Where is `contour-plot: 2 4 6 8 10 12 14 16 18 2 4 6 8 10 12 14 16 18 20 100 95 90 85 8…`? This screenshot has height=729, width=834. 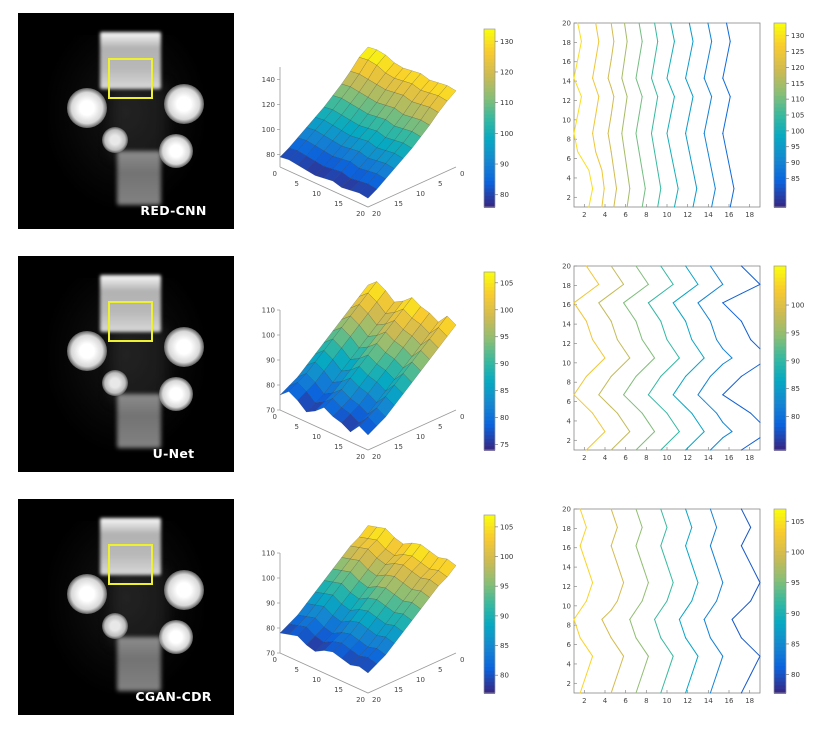 contour-plot: 2 4 6 8 10 12 14 16 18 2 4 6 8 10 12 14 16 18 20 100 95 90 85 8… is located at coordinates (683, 363).